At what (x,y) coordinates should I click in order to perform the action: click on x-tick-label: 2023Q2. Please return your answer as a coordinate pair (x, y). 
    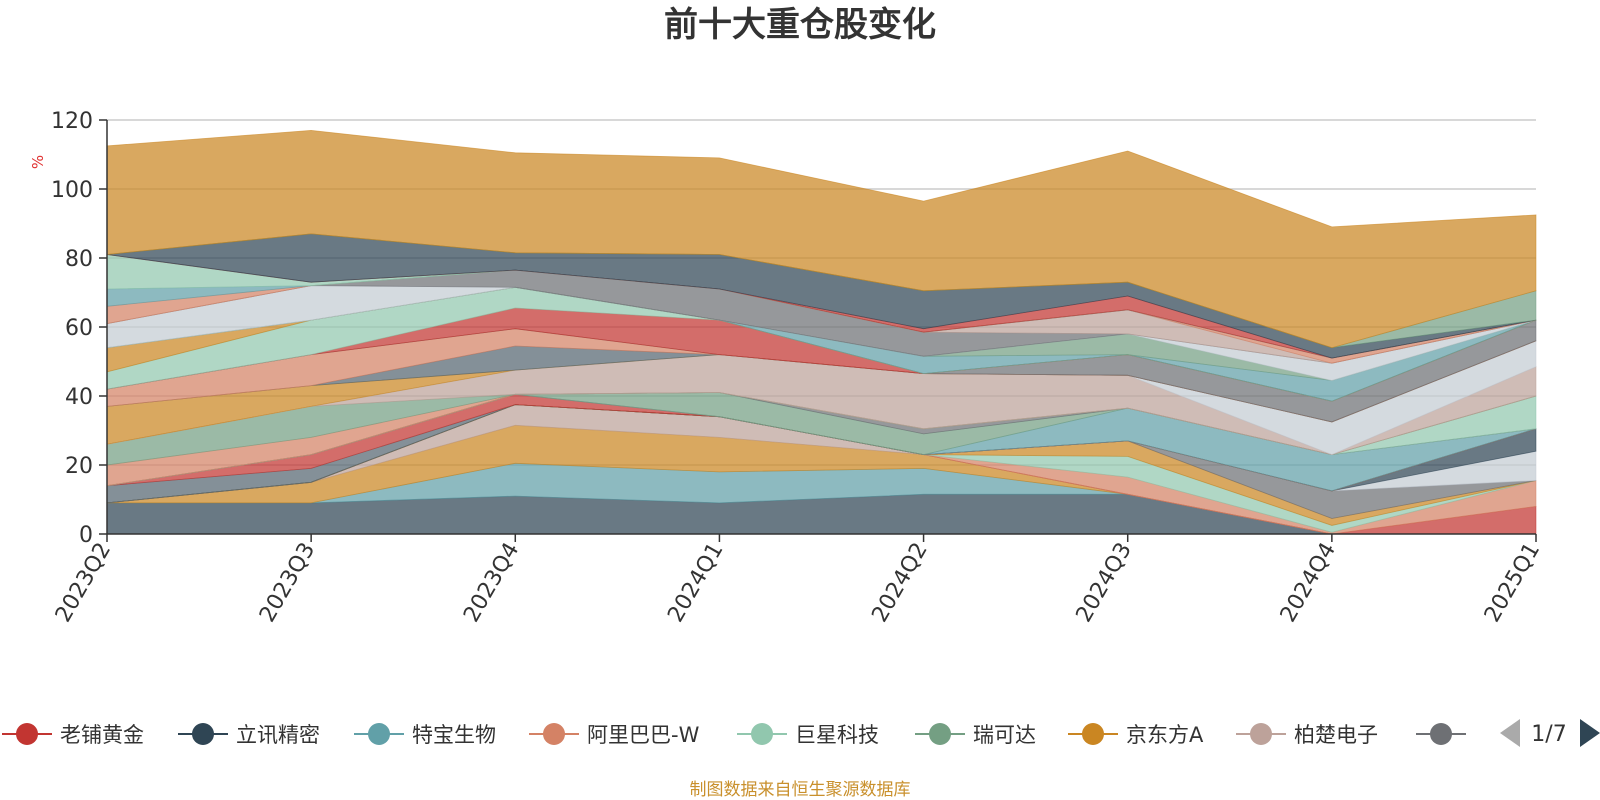
    Looking at the image, I should click on (83, 583).